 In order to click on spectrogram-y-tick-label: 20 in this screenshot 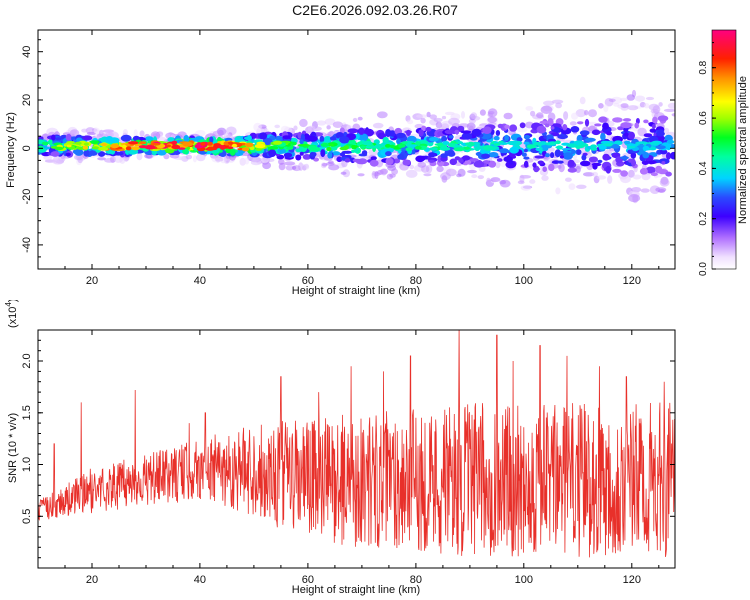, I will do `click(27, 100)`.